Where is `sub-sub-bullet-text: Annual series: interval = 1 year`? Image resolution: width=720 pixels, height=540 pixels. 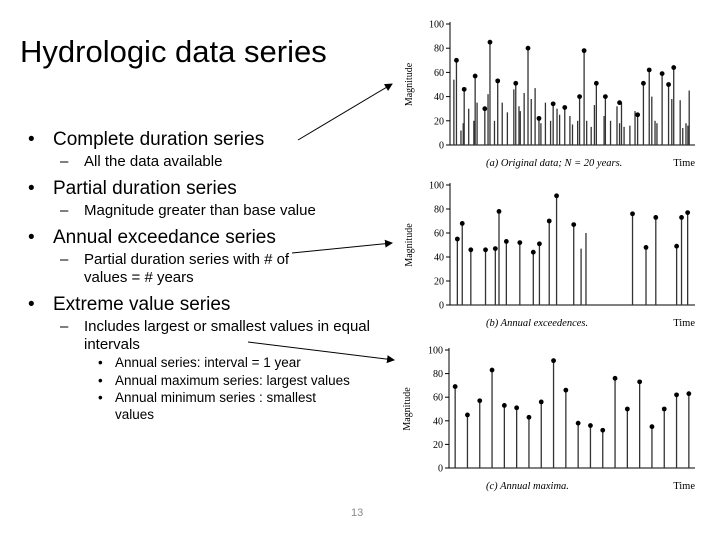
sub-sub-bullet-text: Annual series: interval = 1 year is located at coordinates (208, 362).